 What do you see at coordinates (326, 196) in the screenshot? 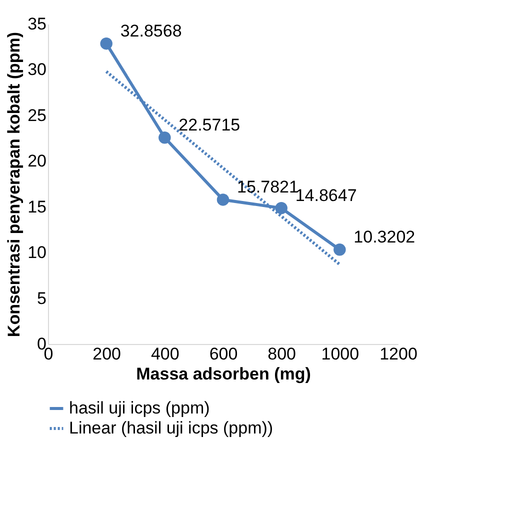
I see `data-label: 14.8647` at bounding box center [326, 196].